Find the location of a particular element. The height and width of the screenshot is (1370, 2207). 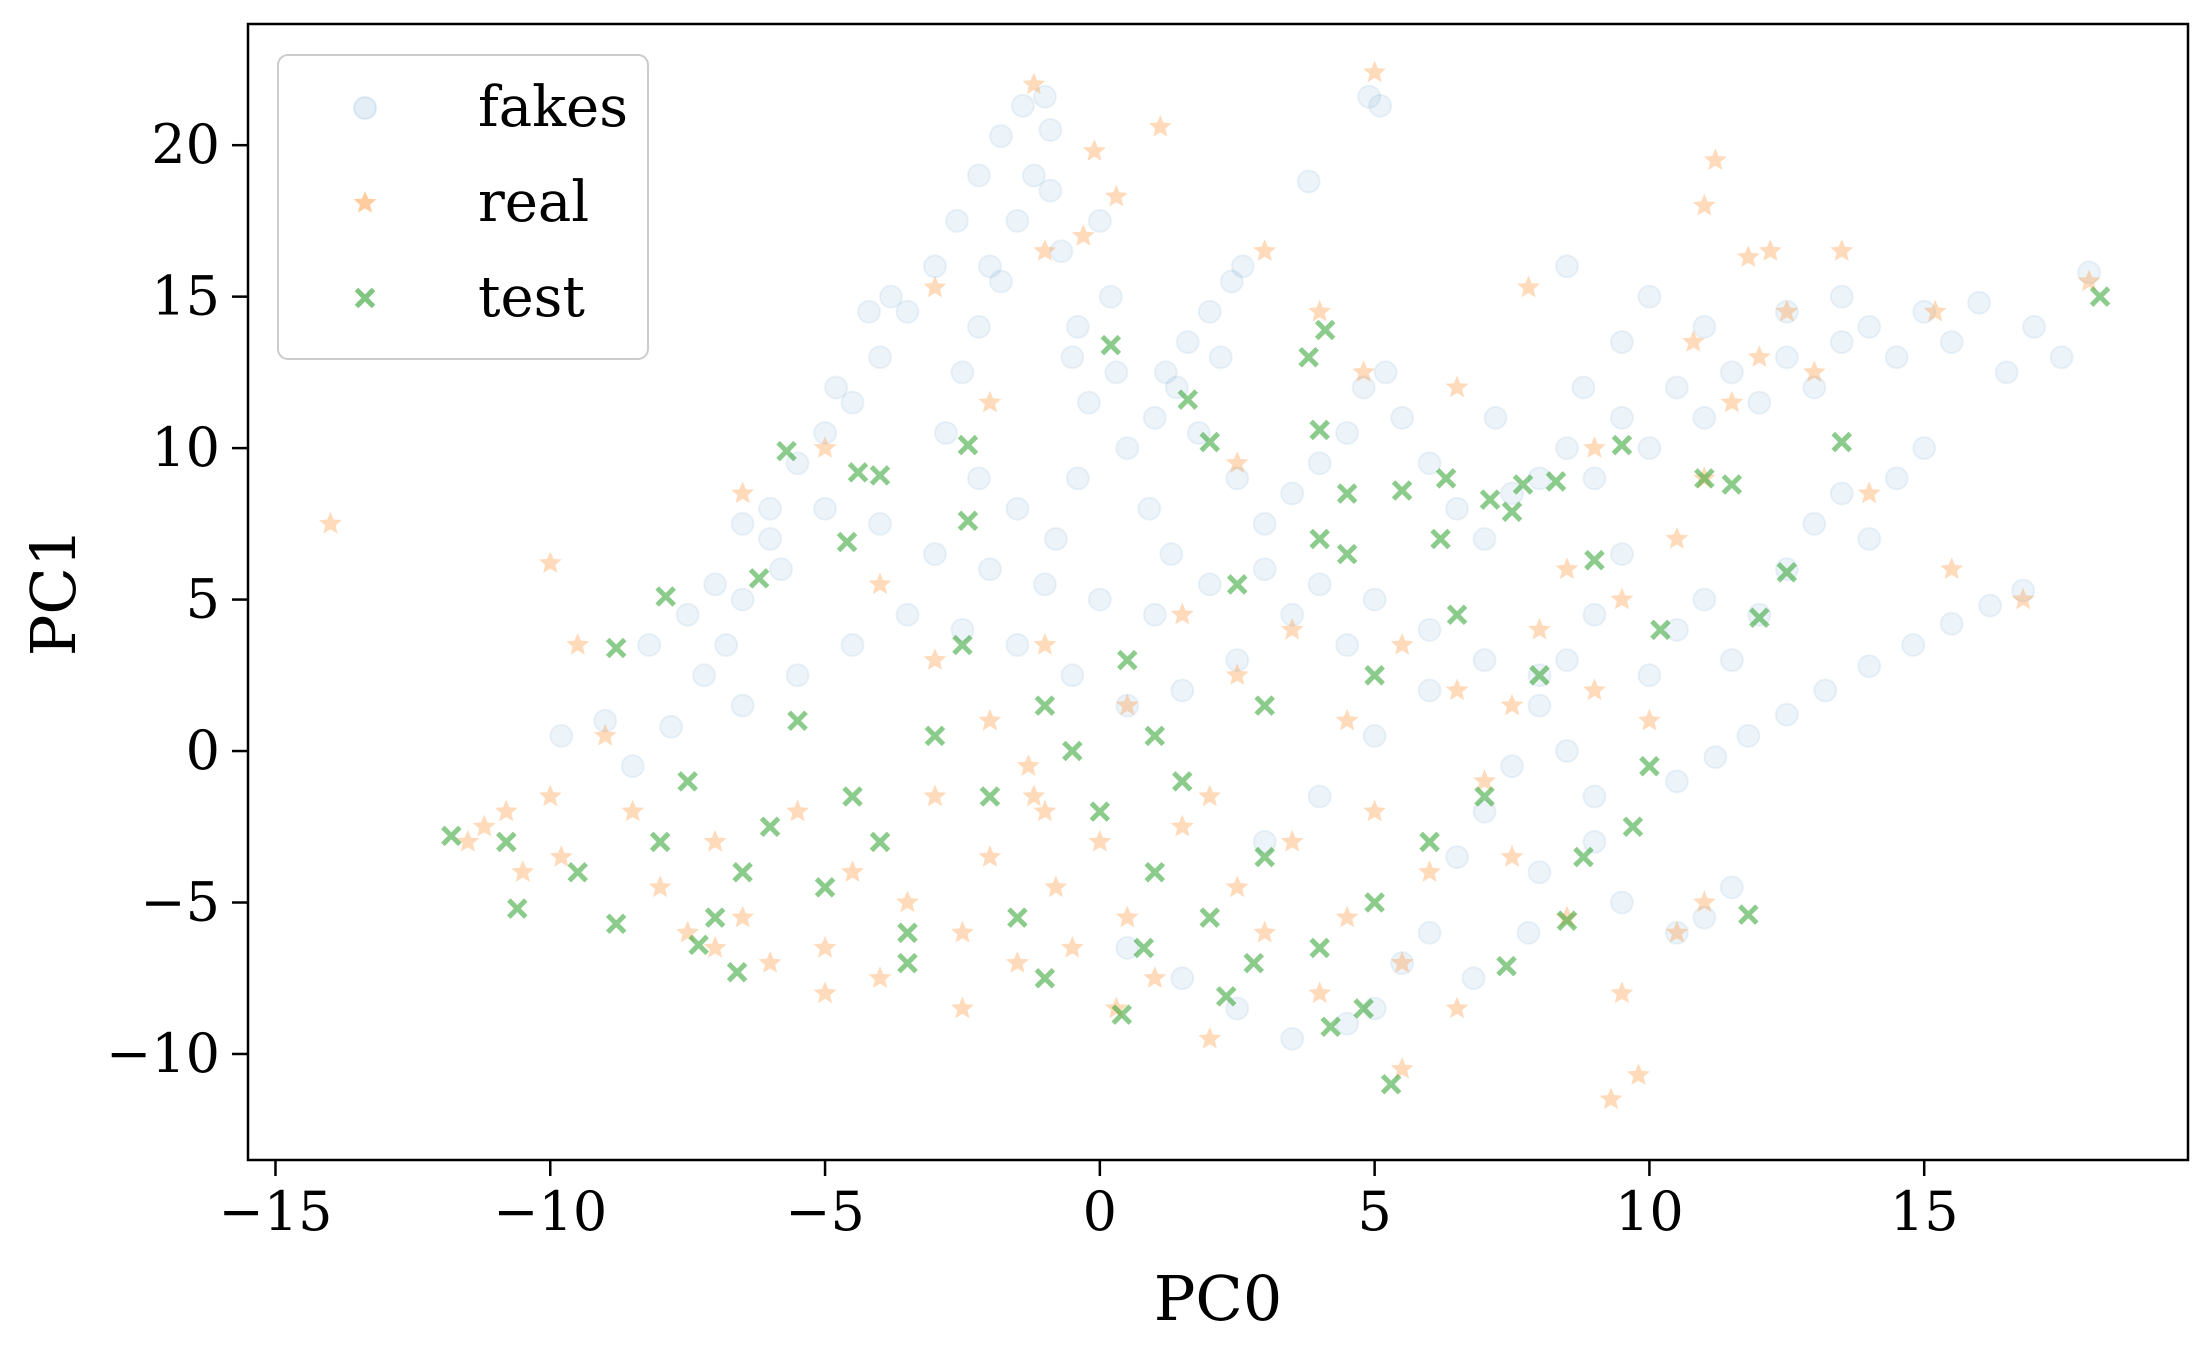

x-axis: −15 −10 −5 0 5 10 15 is located at coordinates (1088, 1201).